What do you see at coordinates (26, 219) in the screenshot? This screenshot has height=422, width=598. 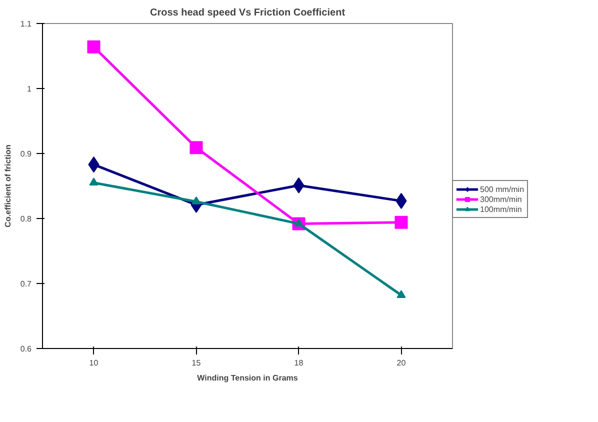 I see `y-tick-label: 0.8` at bounding box center [26, 219].